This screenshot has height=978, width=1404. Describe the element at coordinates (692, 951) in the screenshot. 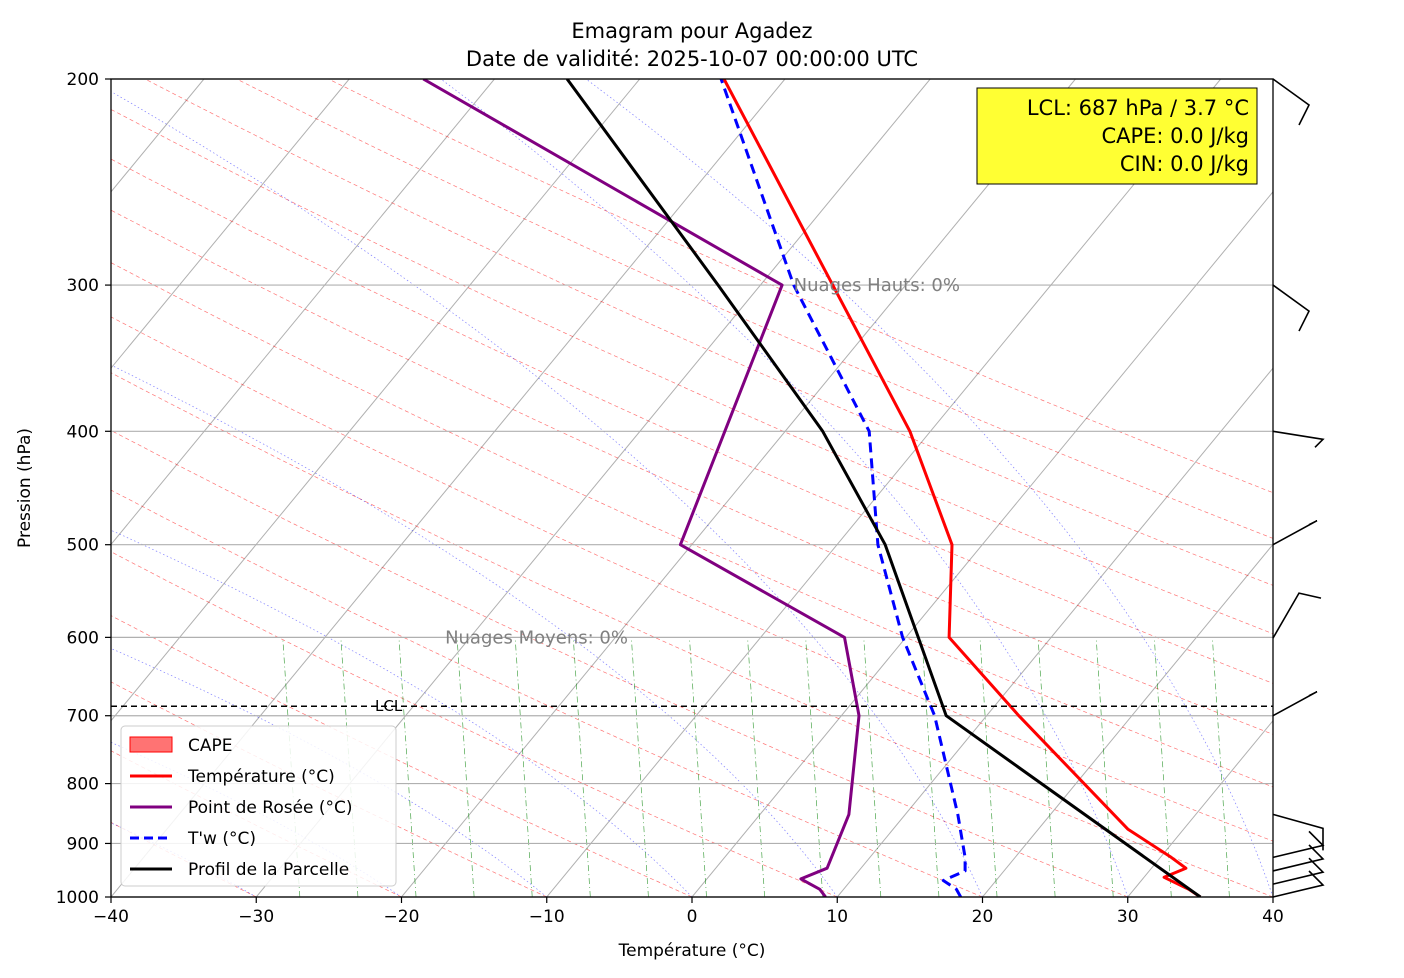

I see `x-axis-label: Température (°C)` at that location.